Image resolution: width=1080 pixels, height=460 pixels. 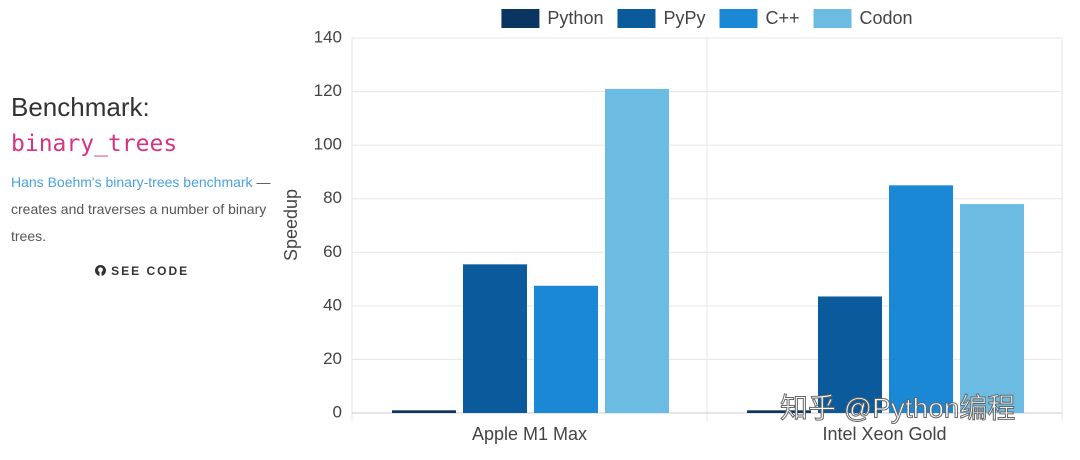 What do you see at coordinates (132, 182) in the screenshot?
I see `benchmark-link: Hans Boehm's binary-trees benchmark` at bounding box center [132, 182].